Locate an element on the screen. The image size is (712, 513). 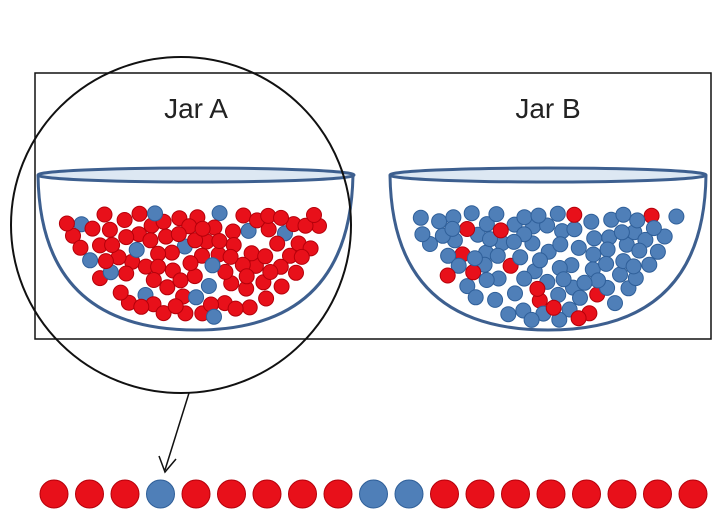
jar-a is located at coordinates (196, 249).